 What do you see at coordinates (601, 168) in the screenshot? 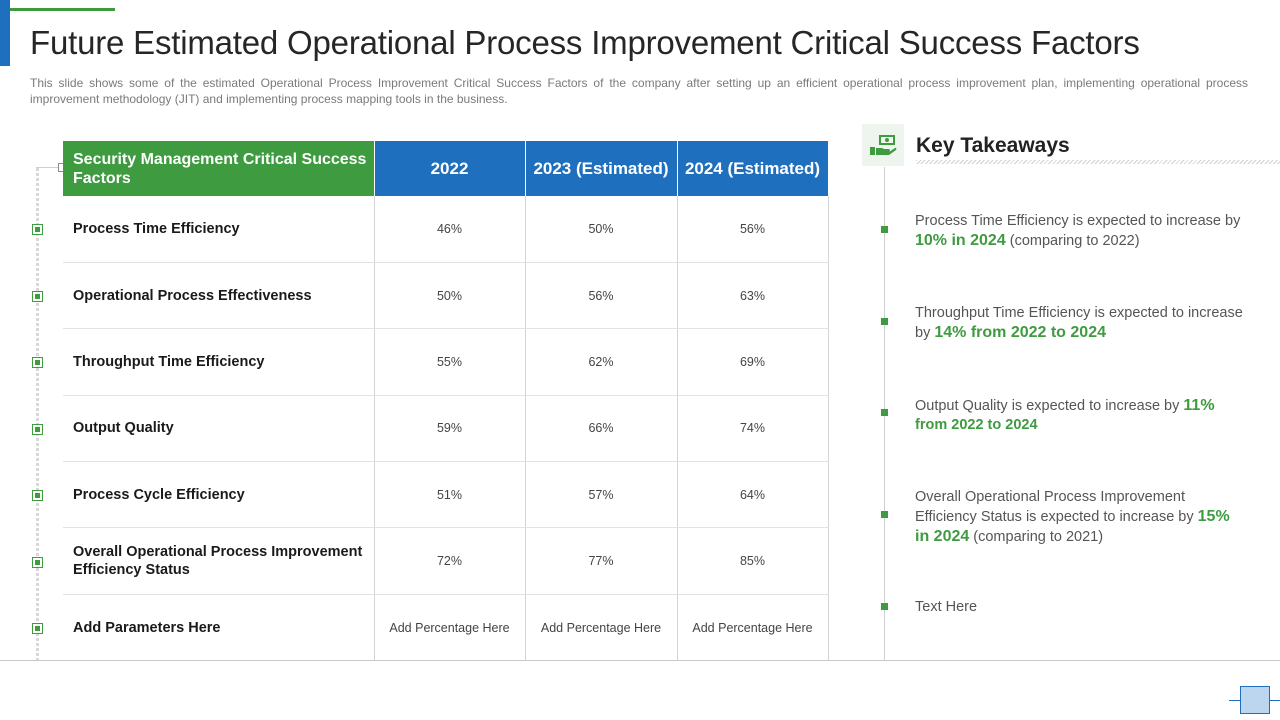
I see `header-2023: 2023 (Estimated)` at bounding box center [601, 168].